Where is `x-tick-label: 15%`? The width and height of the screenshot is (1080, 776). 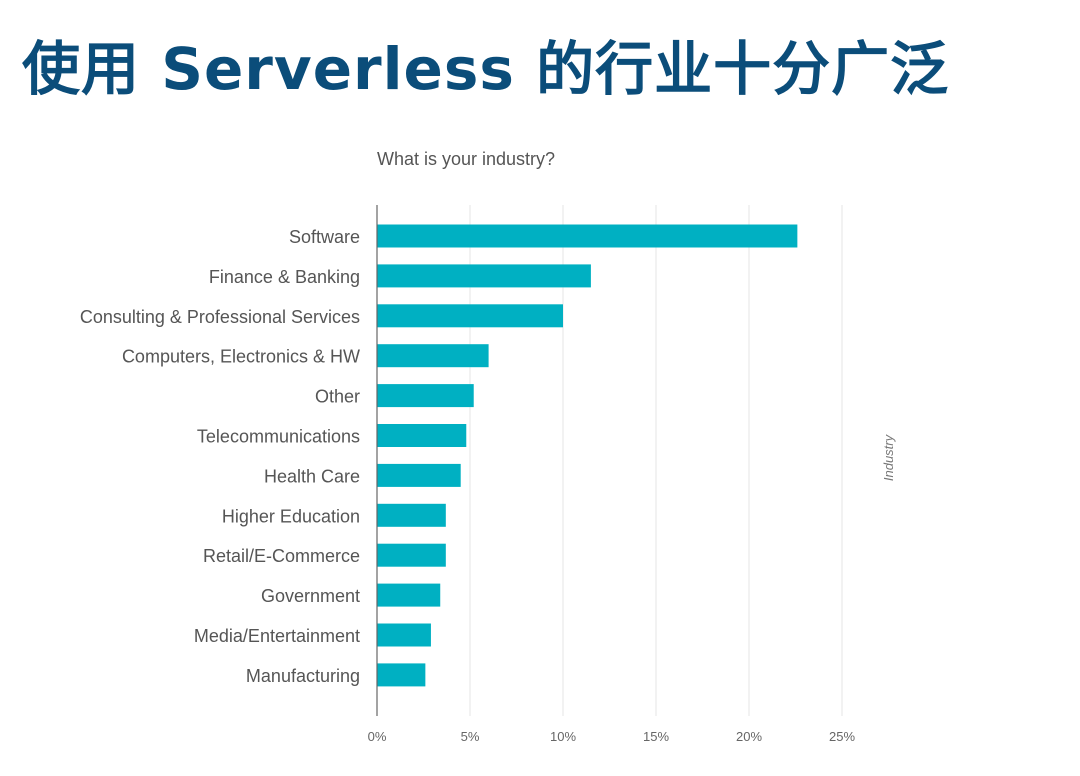
x-tick-label: 15% is located at coordinates (656, 736).